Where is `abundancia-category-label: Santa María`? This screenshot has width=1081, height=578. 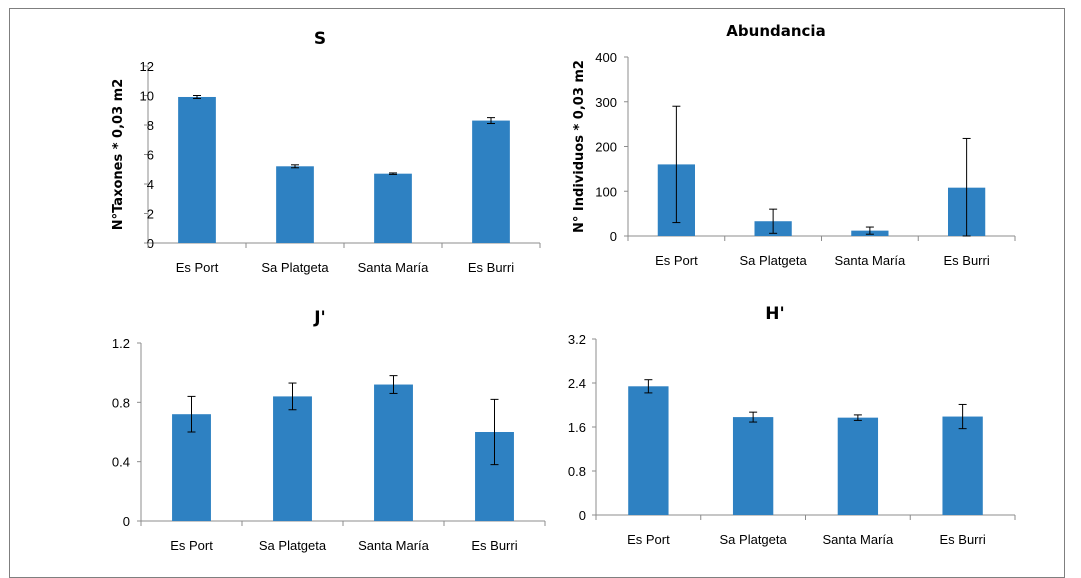
abundancia-category-label: Santa María is located at coordinates (870, 260).